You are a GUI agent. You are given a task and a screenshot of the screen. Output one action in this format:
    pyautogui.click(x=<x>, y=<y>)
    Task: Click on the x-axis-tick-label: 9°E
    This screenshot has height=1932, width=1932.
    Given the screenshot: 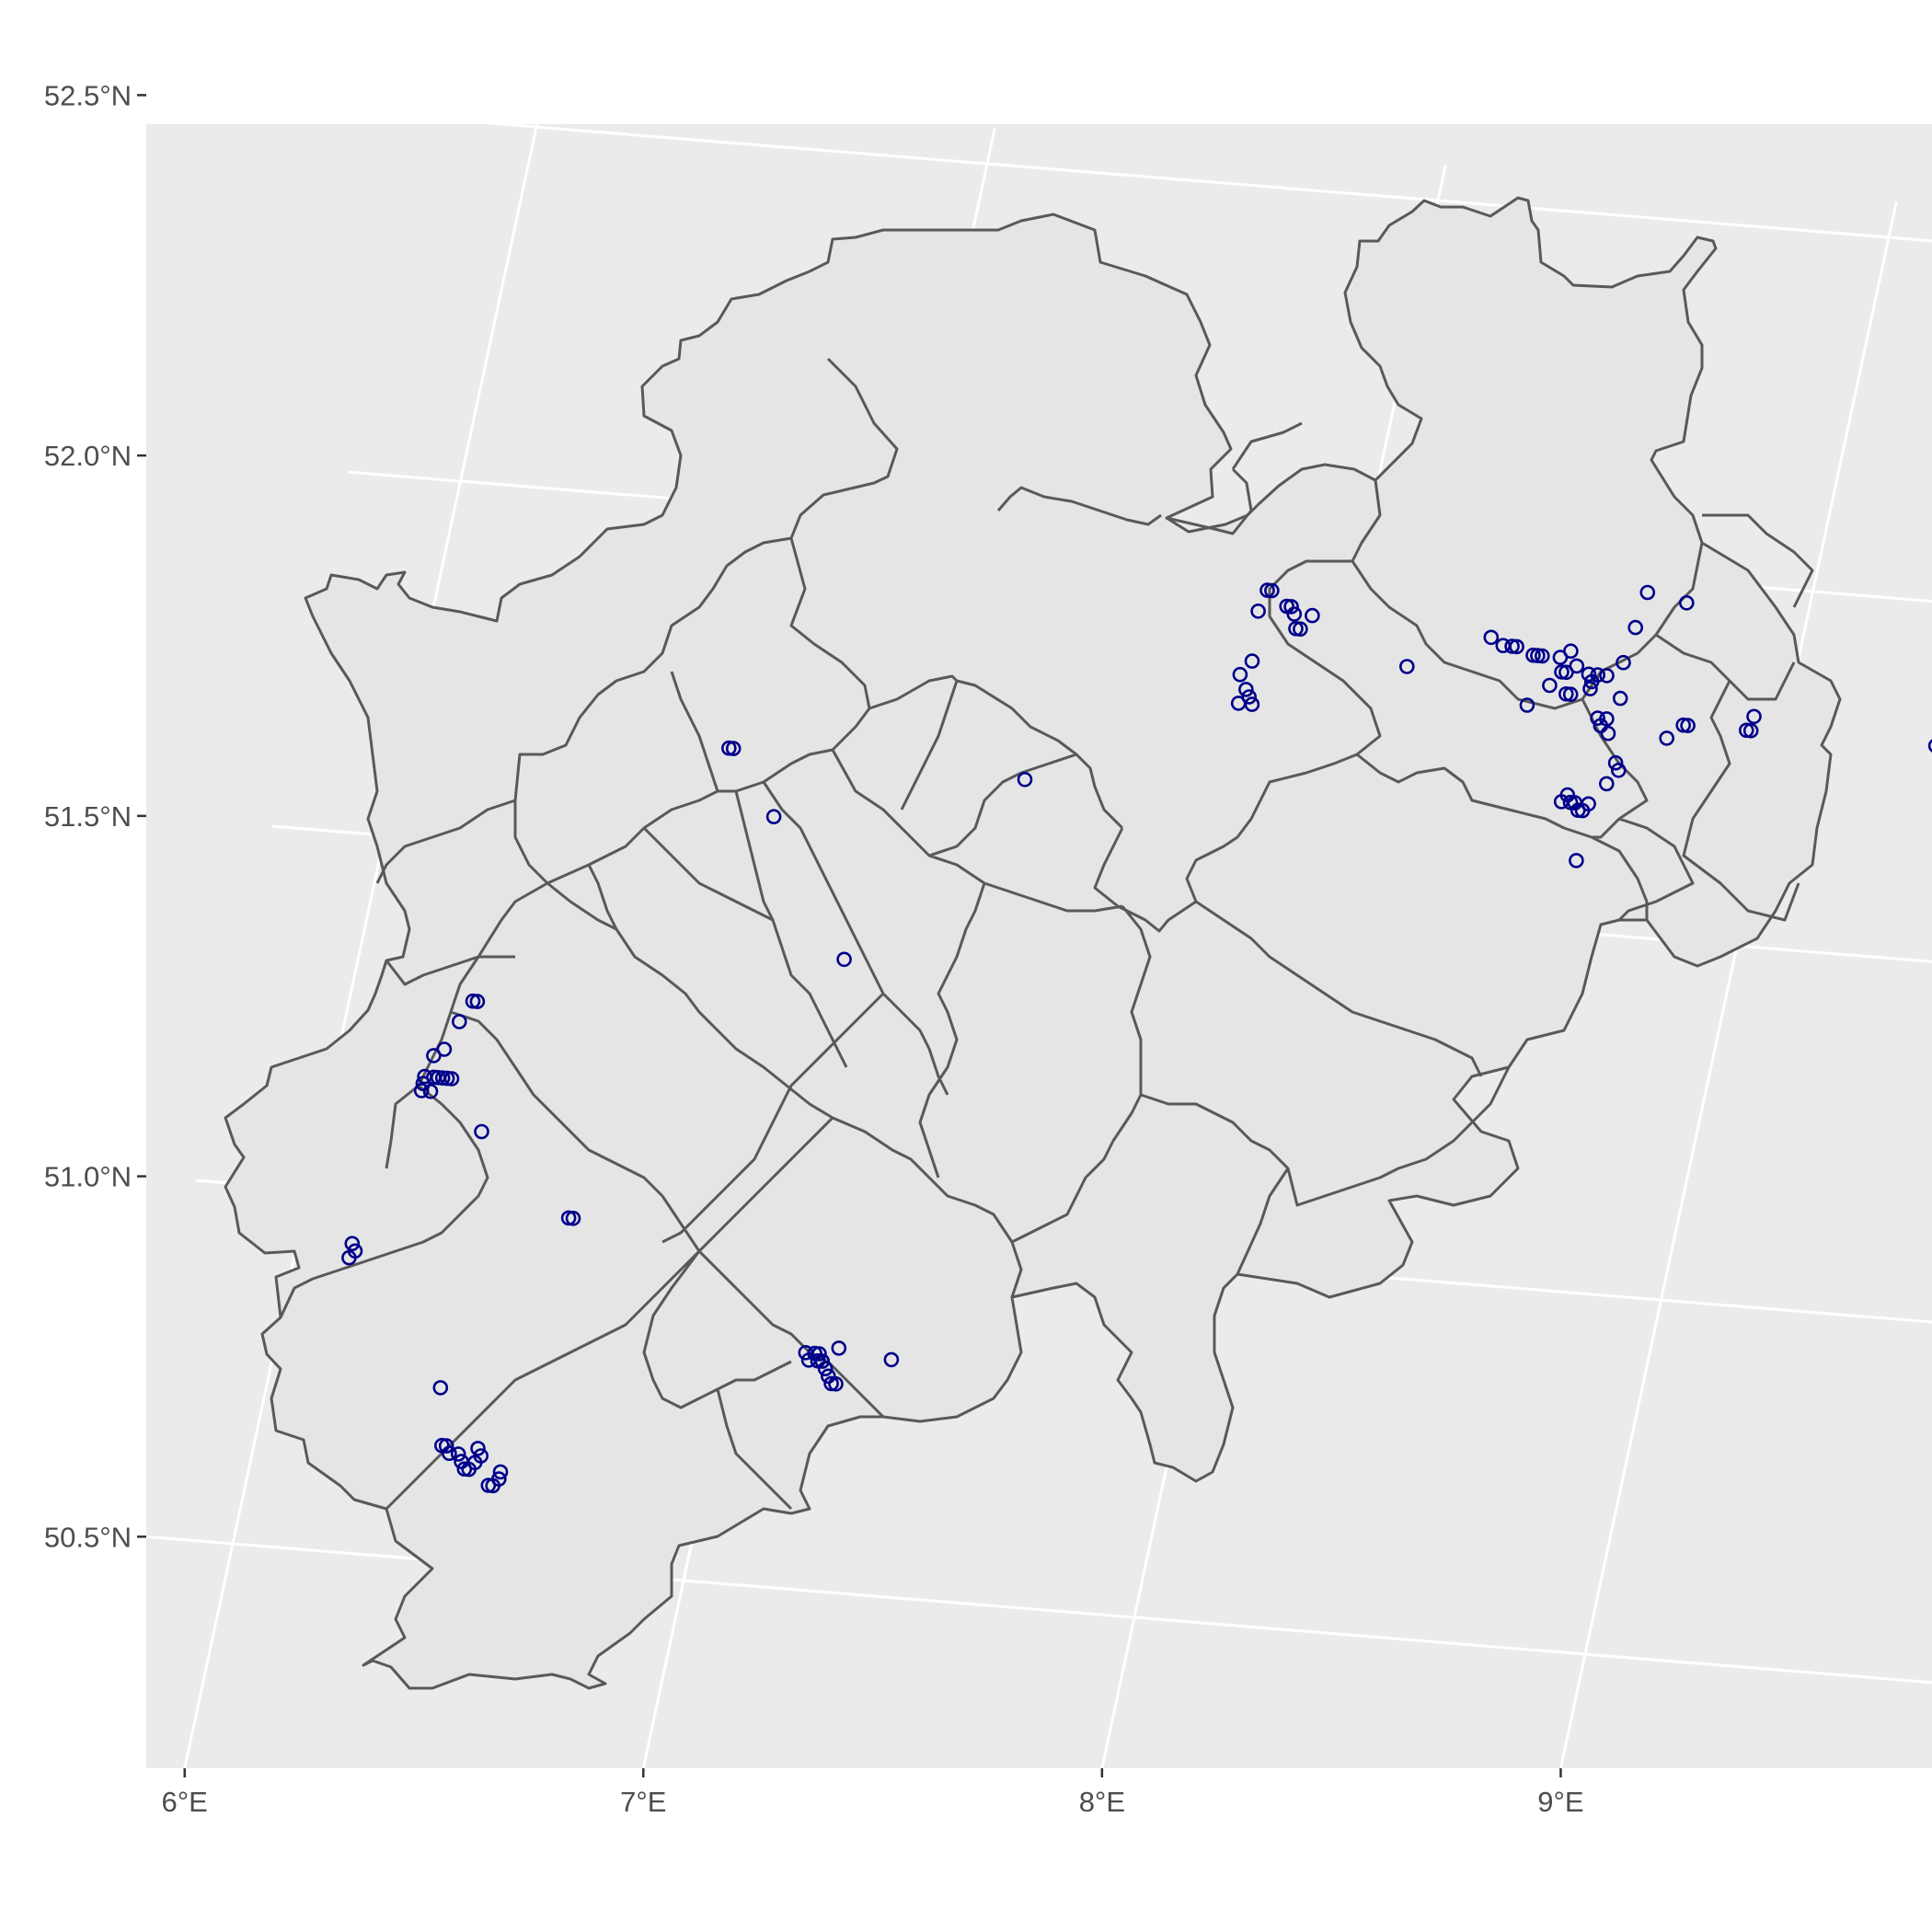 What is the action you would take?
    pyautogui.click(x=1560, y=1802)
    